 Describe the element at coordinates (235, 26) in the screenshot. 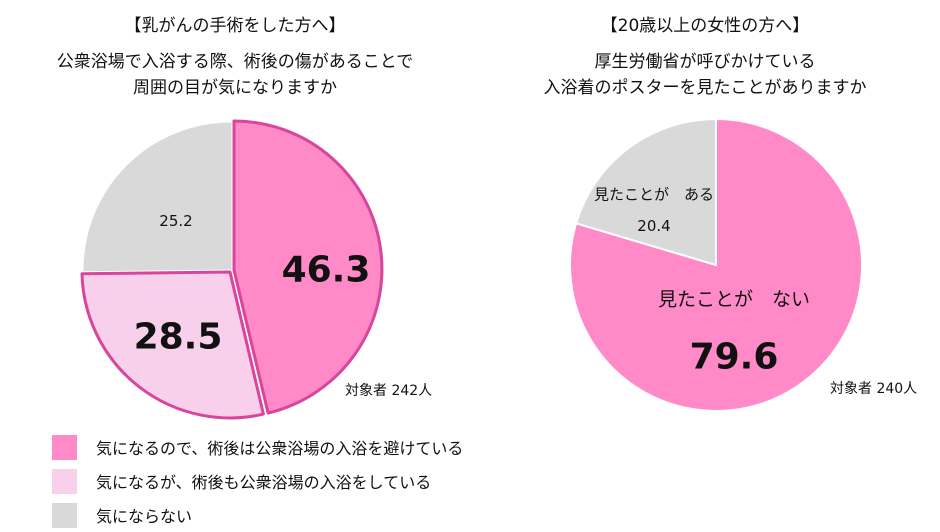

I see `left-chart-heading: 【乳がんの手術をした方へ】` at that location.